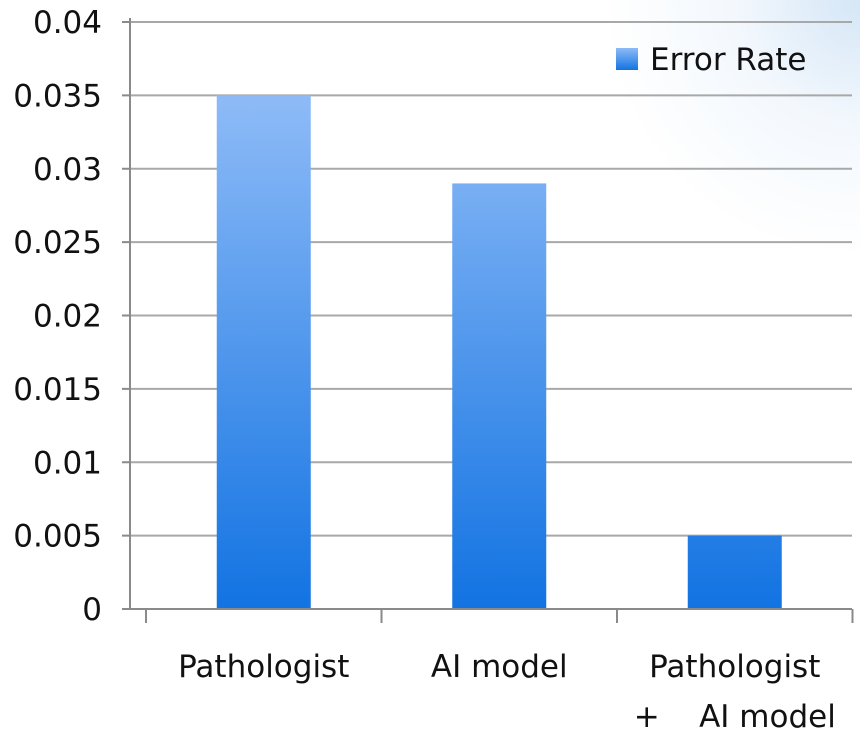 Image resolution: width=860 pixels, height=736 pixels. What do you see at coordinates (730, 130) in the screenshot?
I see `background-glow` at bounding box center [730, 130].